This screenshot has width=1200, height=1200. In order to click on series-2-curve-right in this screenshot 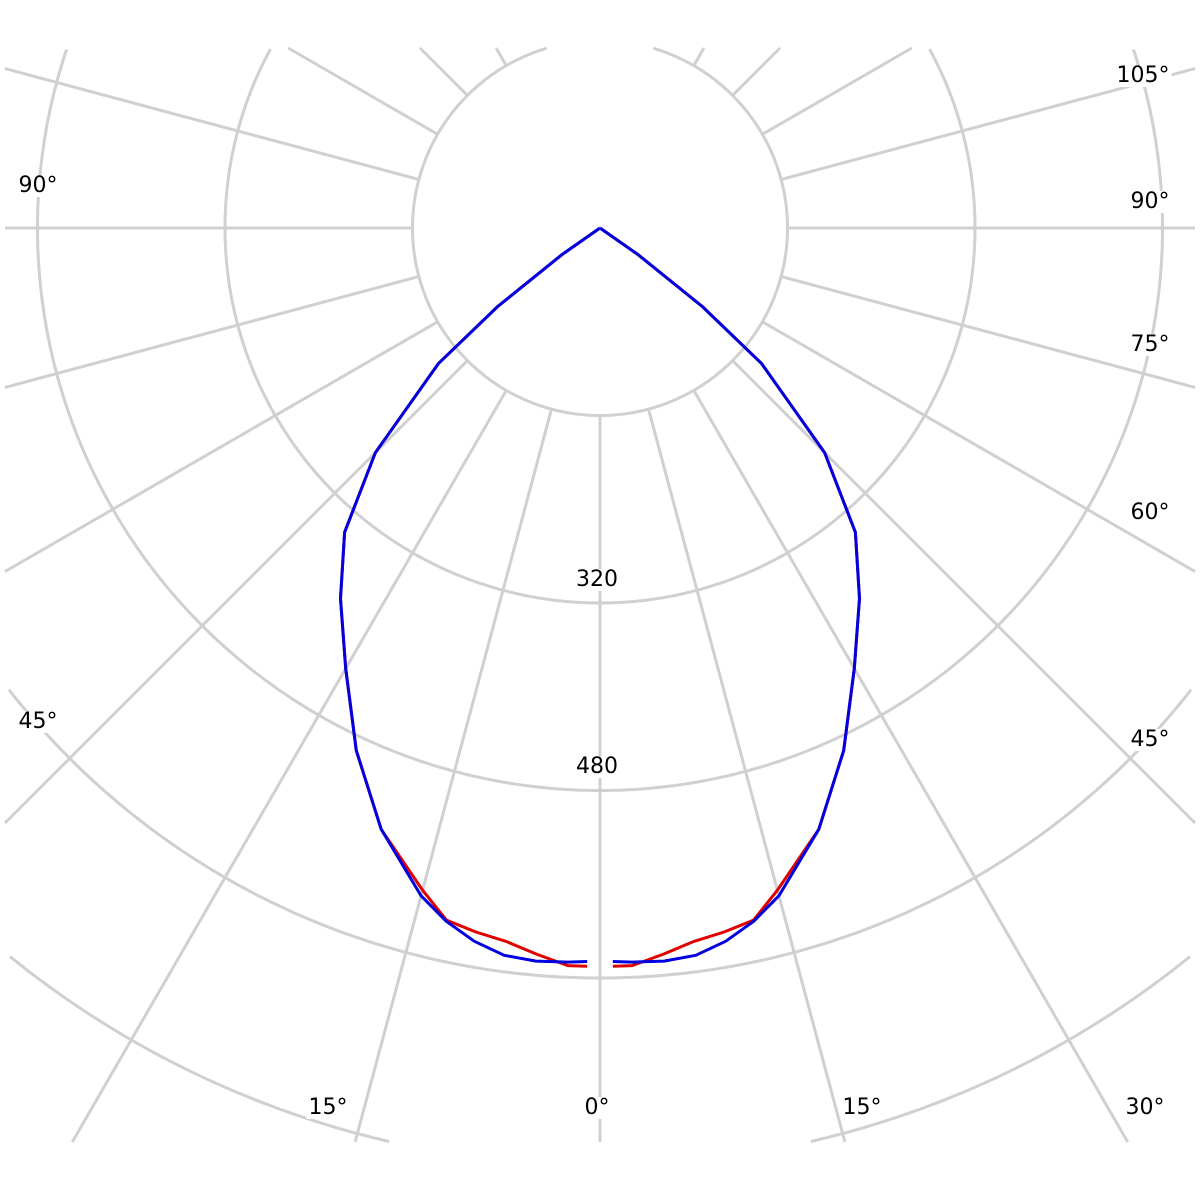, I will do `click(730, 595)`.